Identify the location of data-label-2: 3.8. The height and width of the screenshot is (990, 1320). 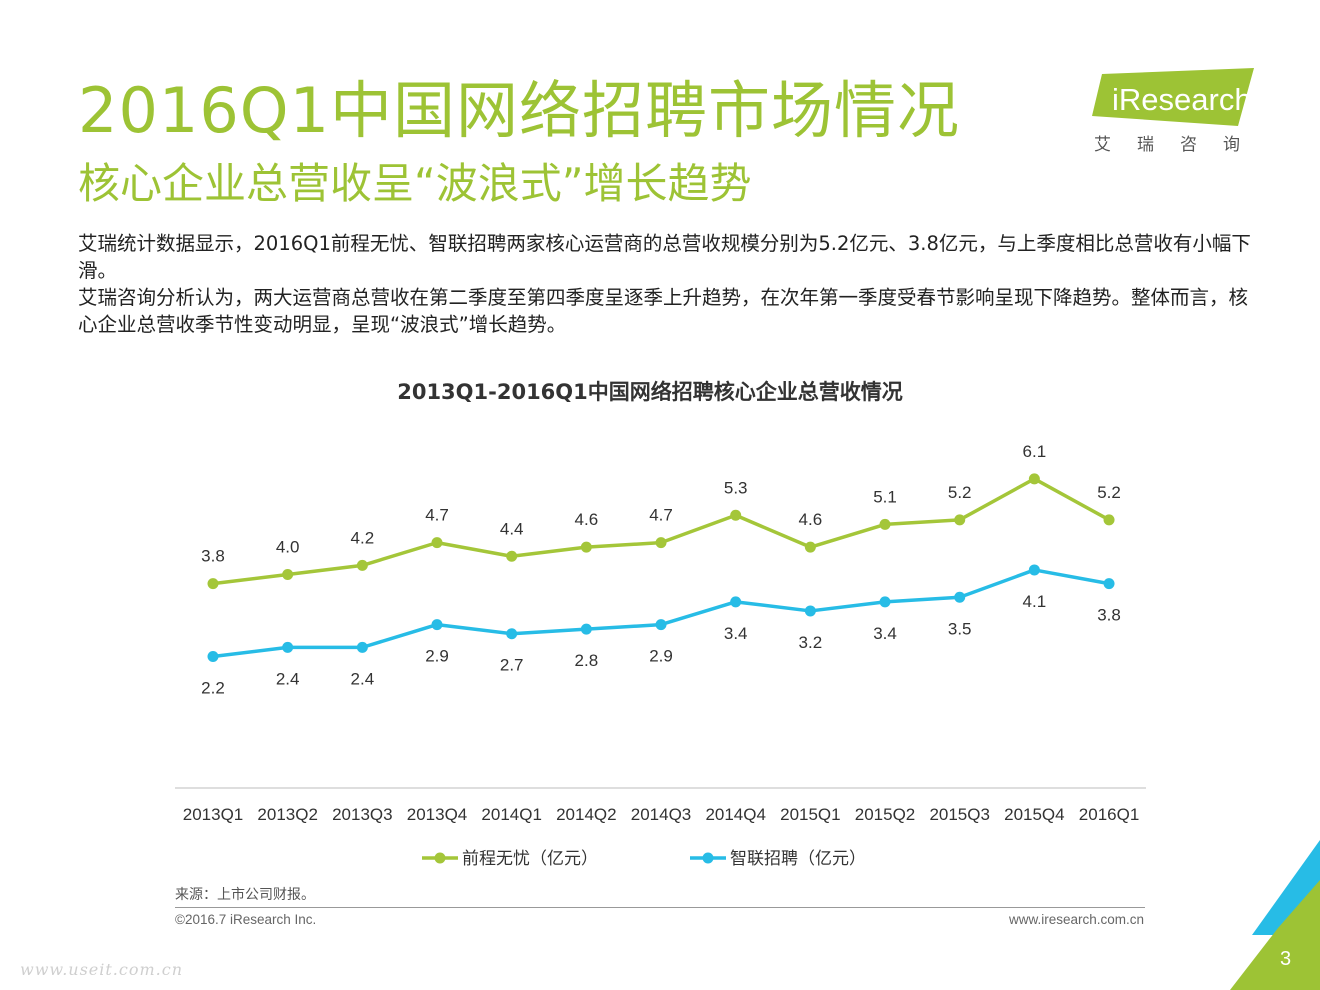
(1109, 615).